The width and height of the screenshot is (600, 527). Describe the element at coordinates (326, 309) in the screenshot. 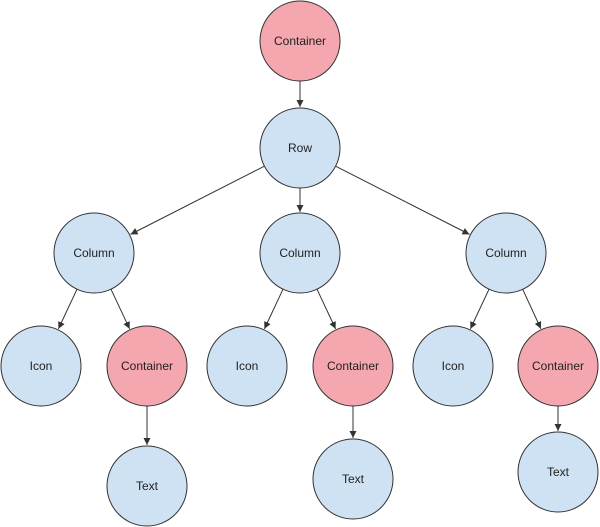

I see `edge-col2-cont2` at that location.